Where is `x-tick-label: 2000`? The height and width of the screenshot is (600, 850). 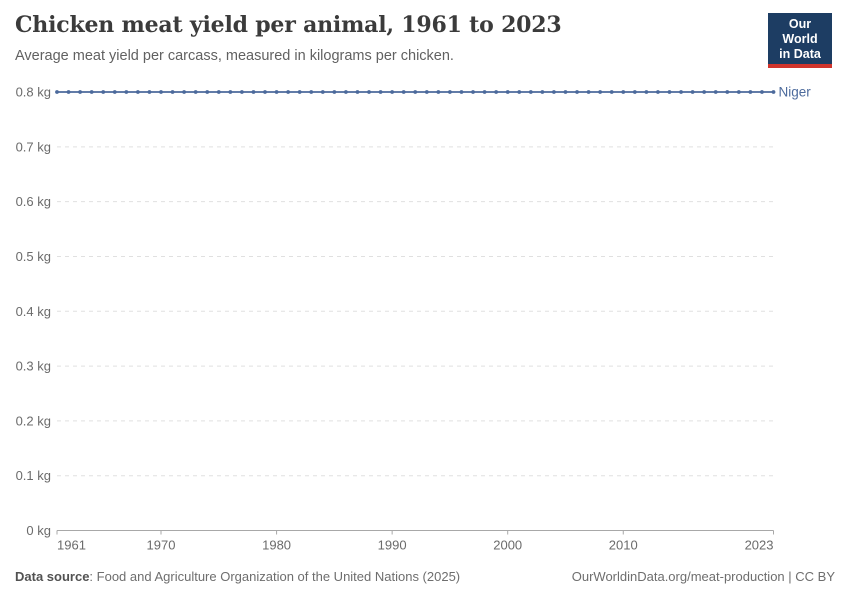 x-tick-label: 2000 is located at coordinates (507, 545).